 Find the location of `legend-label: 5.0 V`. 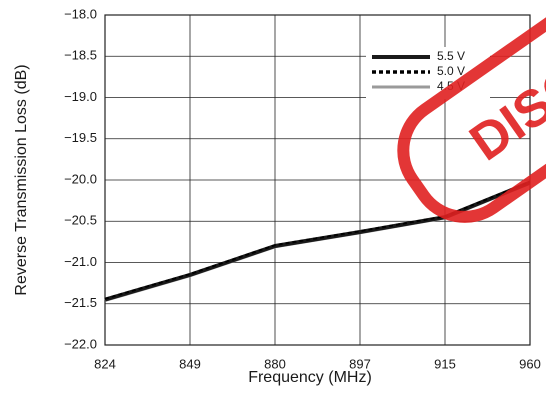

legend-label: 5.0 V is located at coordinates (451, 71).